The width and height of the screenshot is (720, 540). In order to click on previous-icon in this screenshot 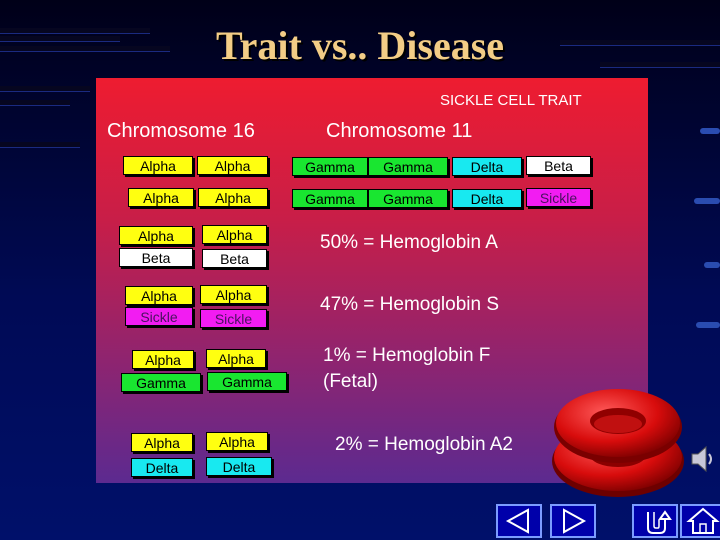, I will do `click(517, 521)`.